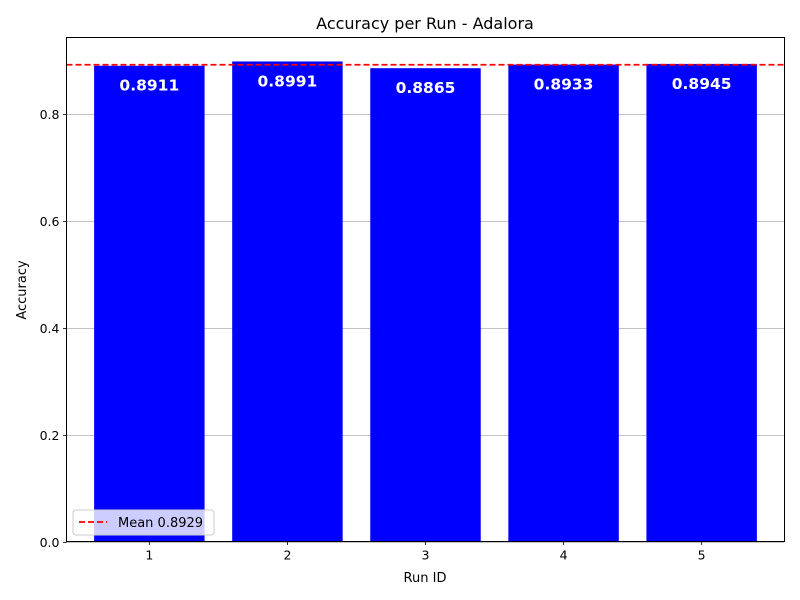 Image resolution: width=800 pixels, height=600 pixels. I want to click on bar-value-labels: 0.8911 0.8991 0.8865 0.8933 0.8945, so click(425, 84).